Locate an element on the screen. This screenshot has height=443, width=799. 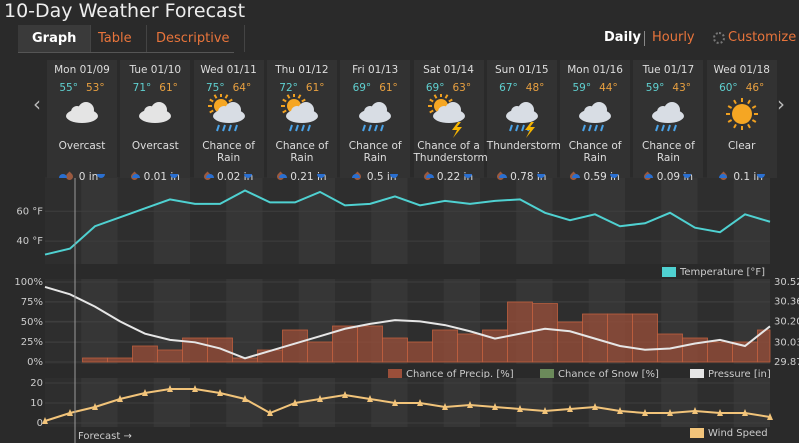
low: 48° is located at coordinates (535, 88).